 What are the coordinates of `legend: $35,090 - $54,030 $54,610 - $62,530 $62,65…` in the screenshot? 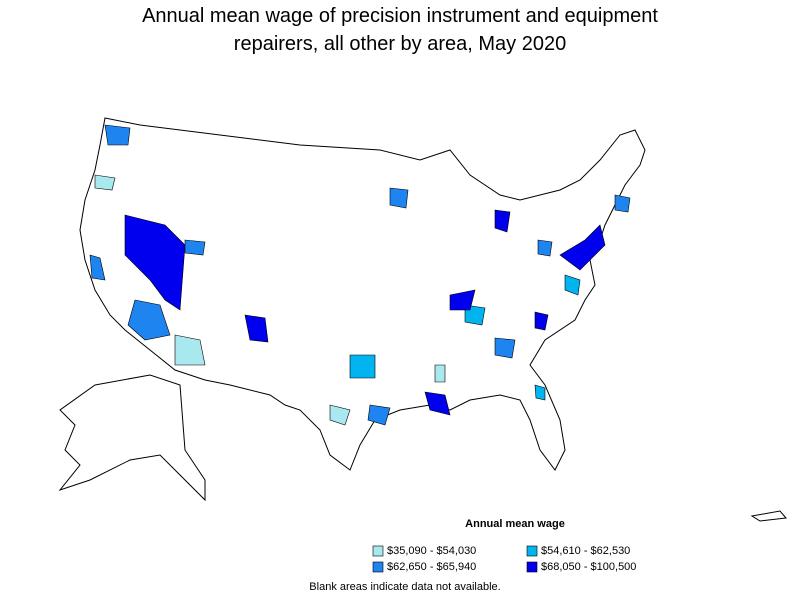 It's located at (504, 559).